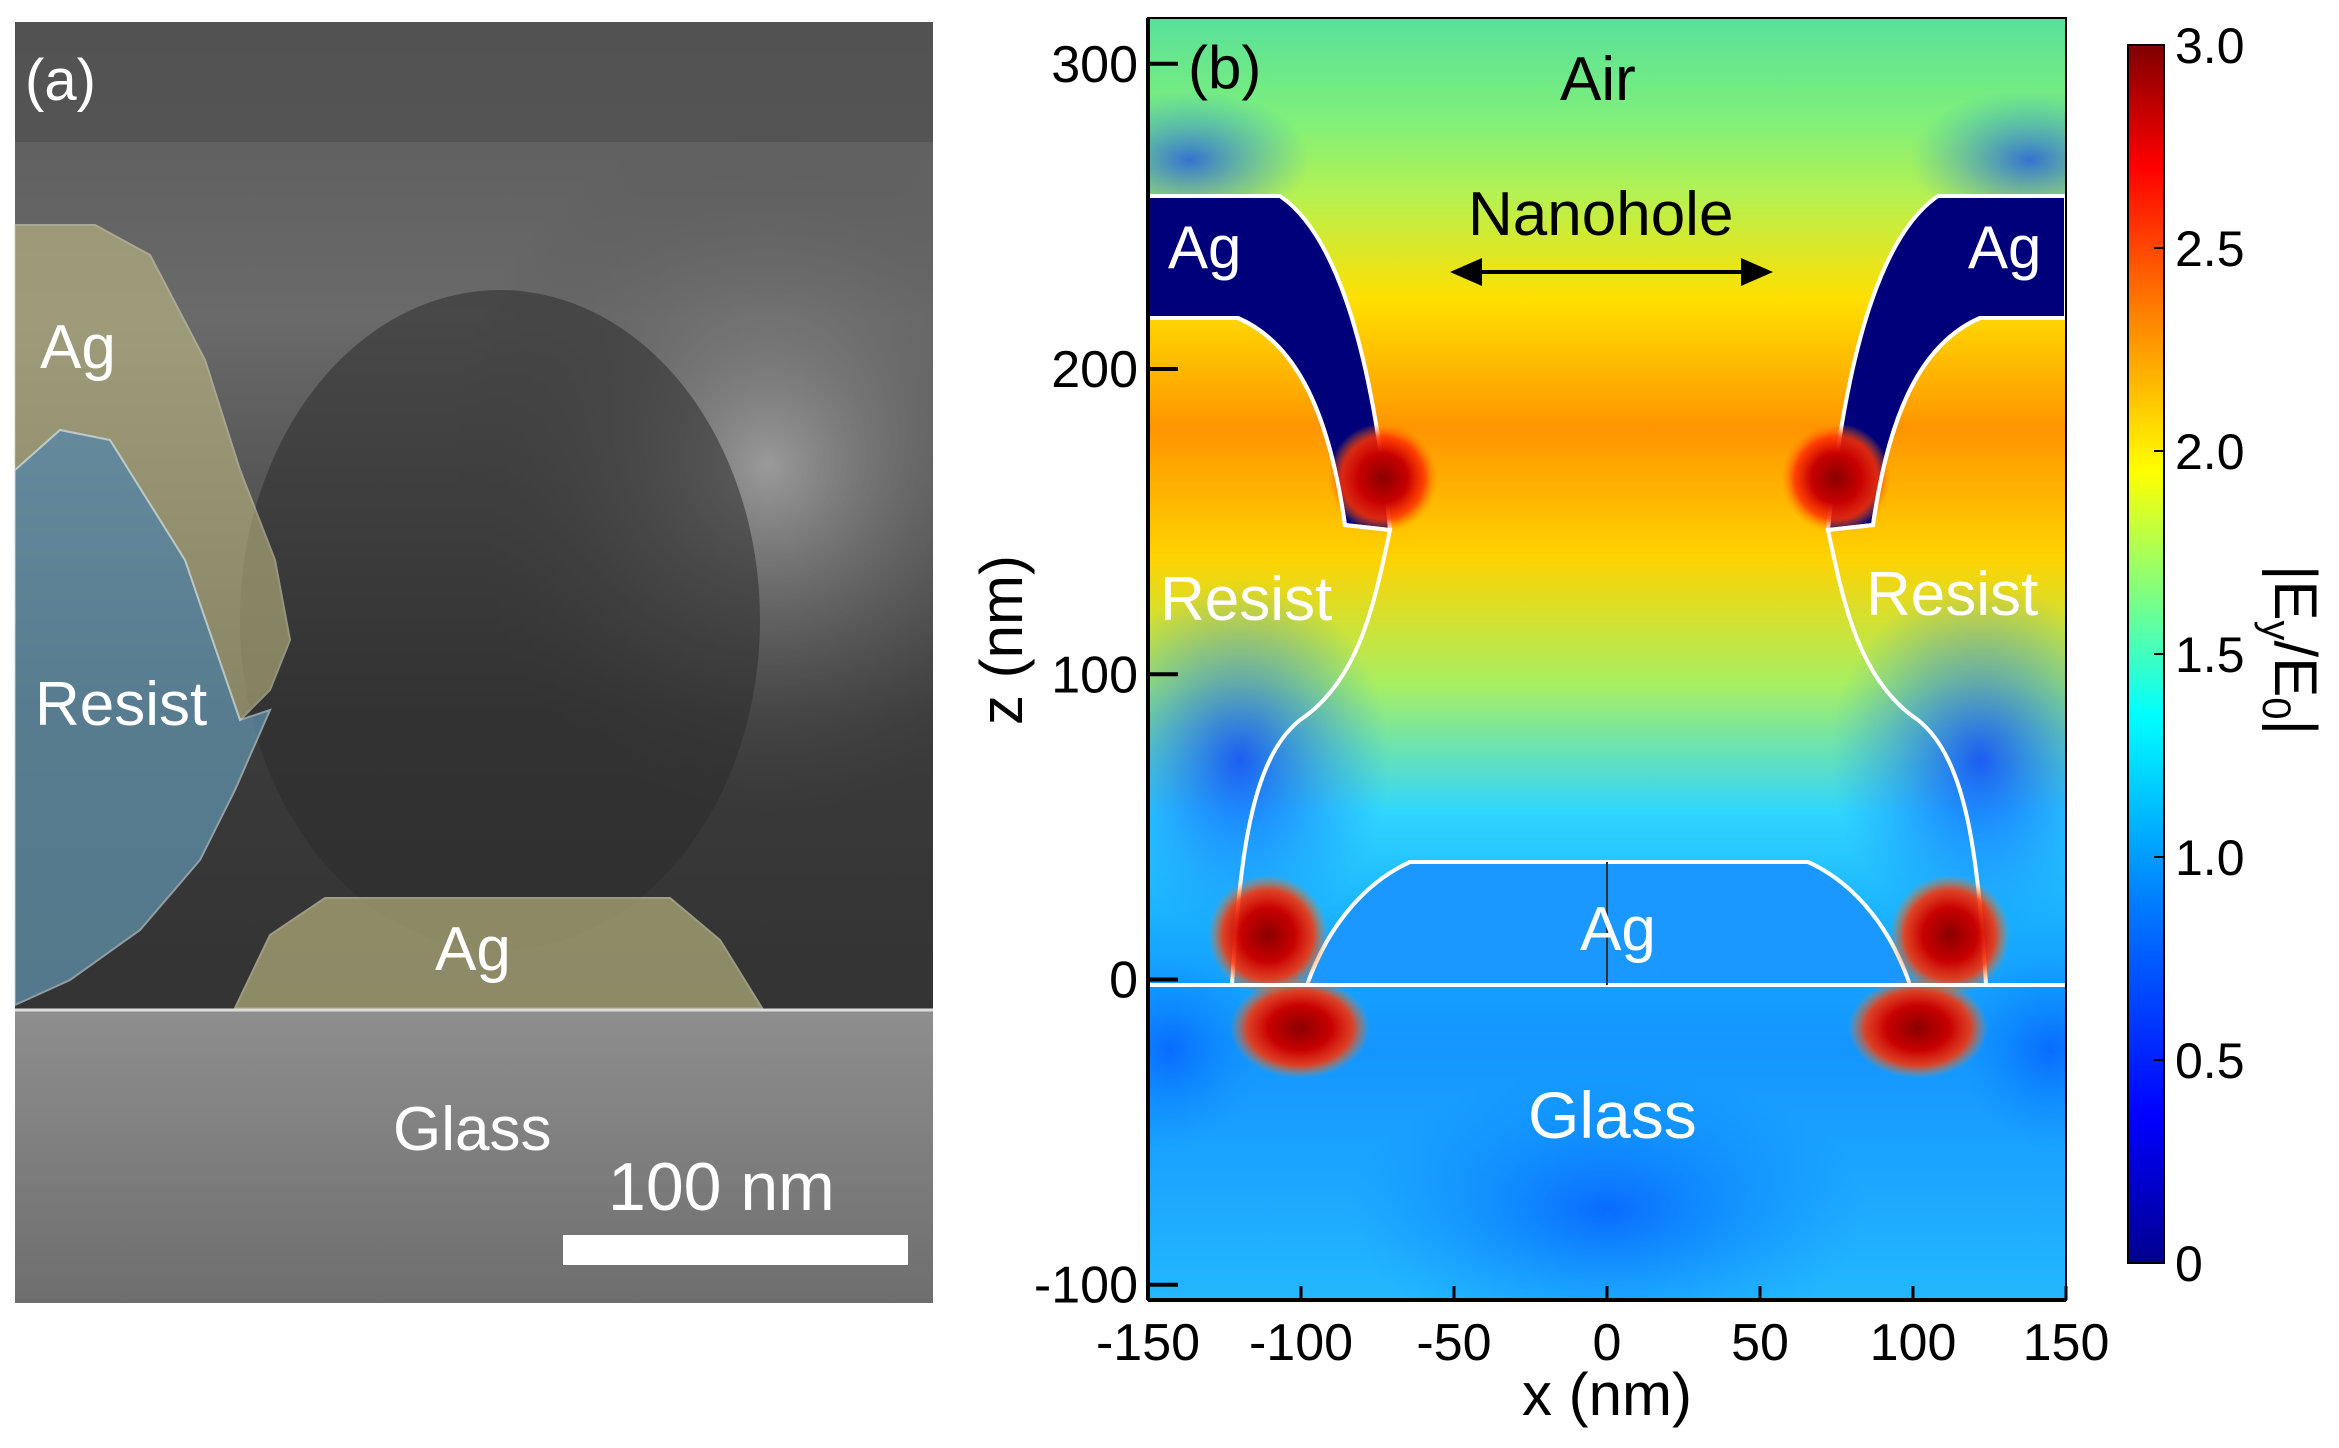  What do you see at coordinates (60, 80) in the screenshot?
I see `panel-a-tag: (a)` at bounding box center [60, 80].